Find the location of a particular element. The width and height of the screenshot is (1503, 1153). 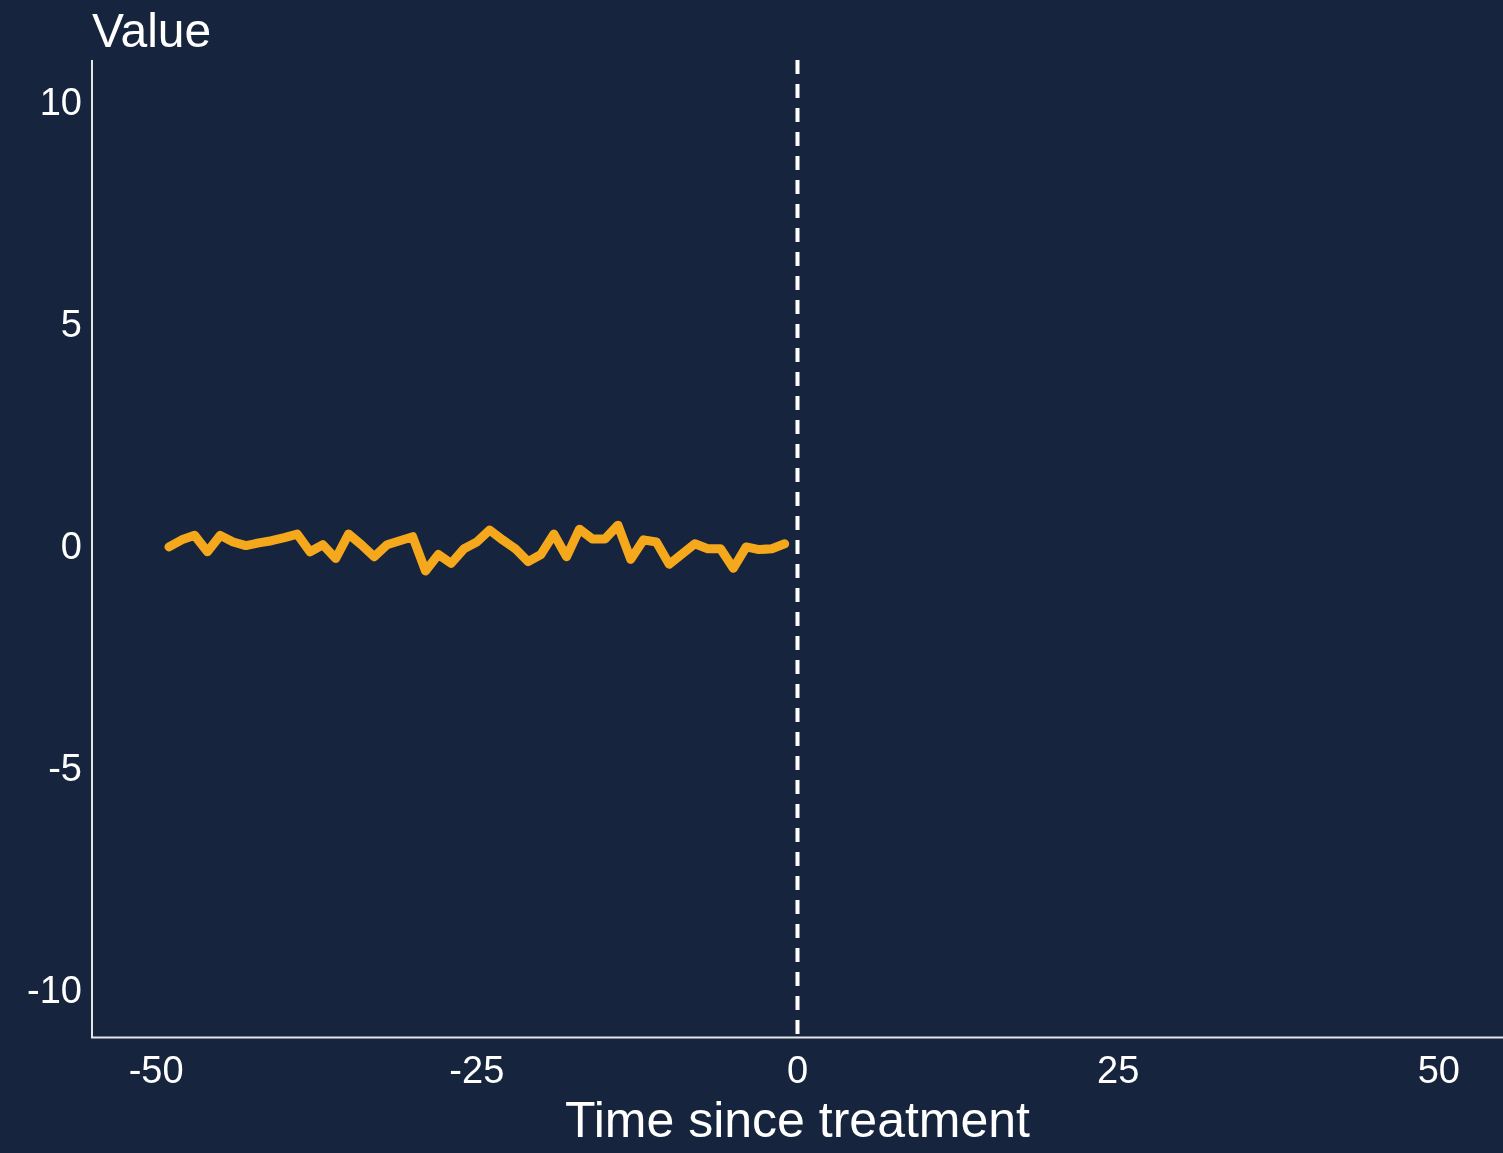

x-tick-label: -50 is located at coordinates (156, 1069).